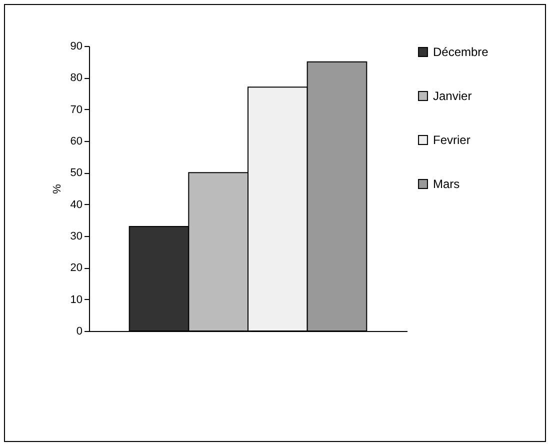 The image size is (552, 448). I want to click on y-tick-label: 60, so click(76, 142).